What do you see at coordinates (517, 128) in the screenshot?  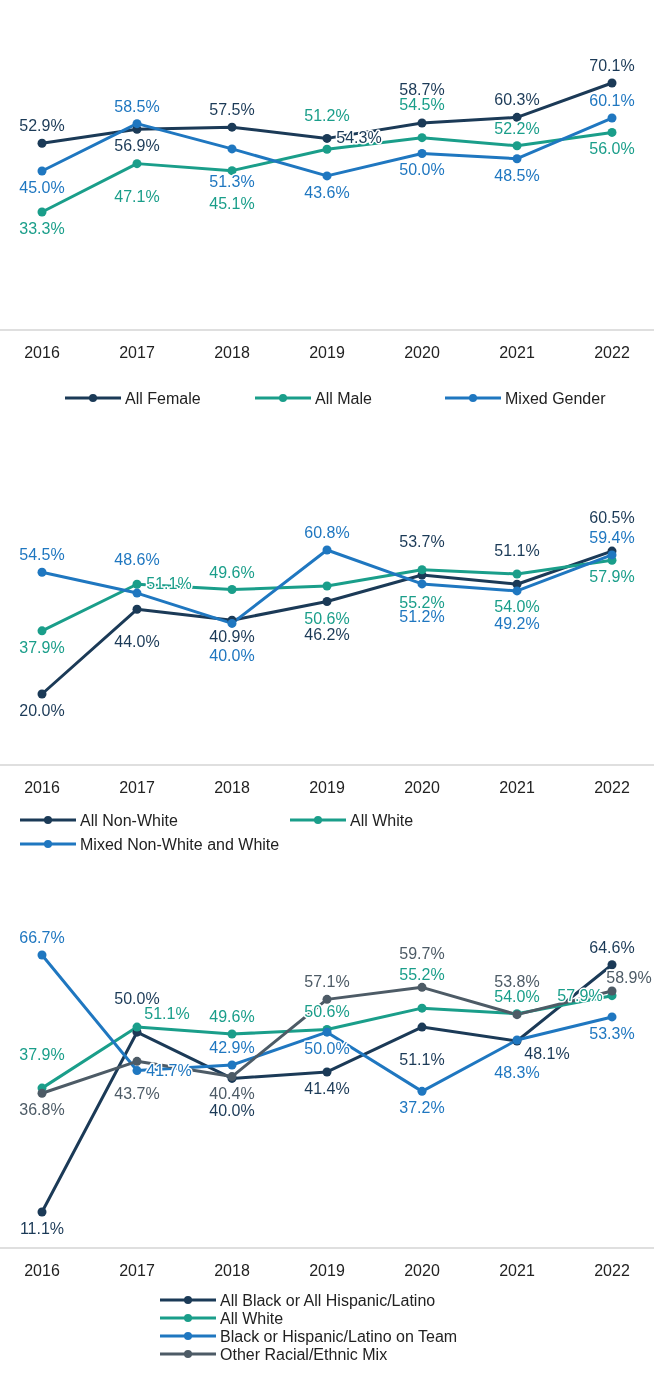 I see `data-label: 52.2%` at bounding box center [517, 128].